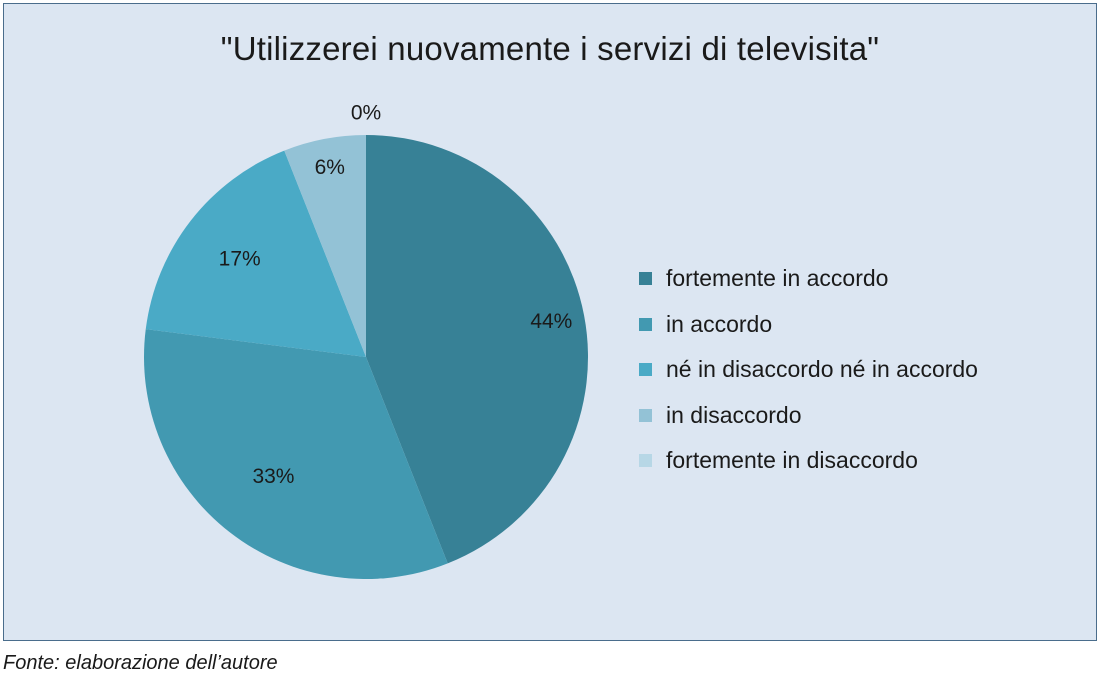 The height and width of the screenshot is (678, 1102). I want to click on legend-item: fortemente in disaccordo, so click(808, 461).